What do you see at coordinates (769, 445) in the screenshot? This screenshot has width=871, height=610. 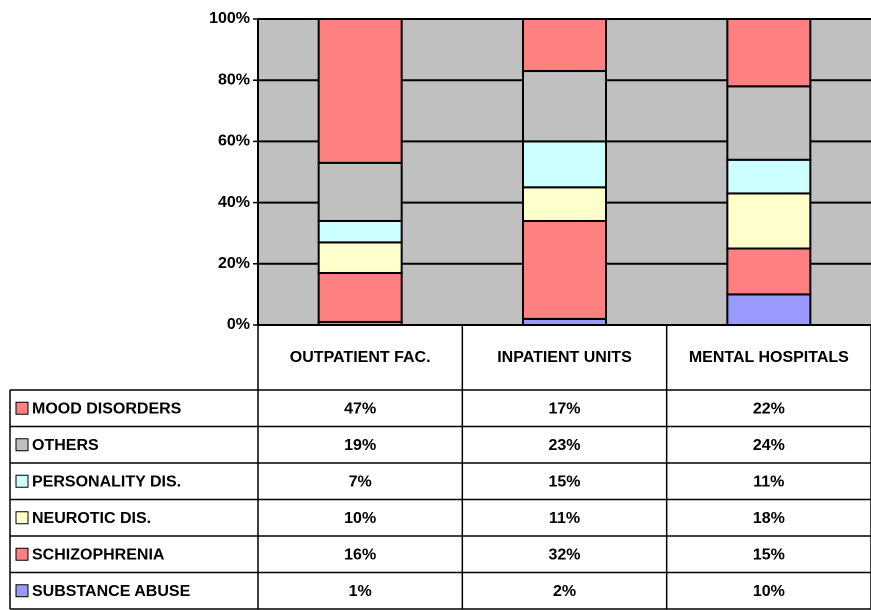 I see `data-label: 24%` at bounding box center [769, 445].